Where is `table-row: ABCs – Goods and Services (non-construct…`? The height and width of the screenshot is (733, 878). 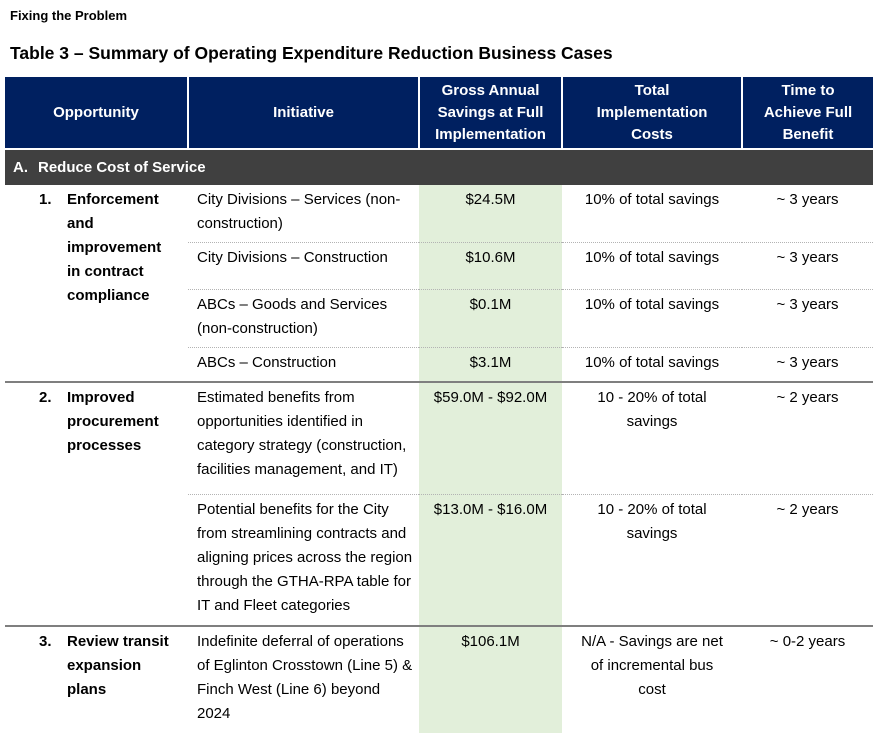 table-row: ABCs – Goods and Services (non-construct… is located at coordinates (439, 318).